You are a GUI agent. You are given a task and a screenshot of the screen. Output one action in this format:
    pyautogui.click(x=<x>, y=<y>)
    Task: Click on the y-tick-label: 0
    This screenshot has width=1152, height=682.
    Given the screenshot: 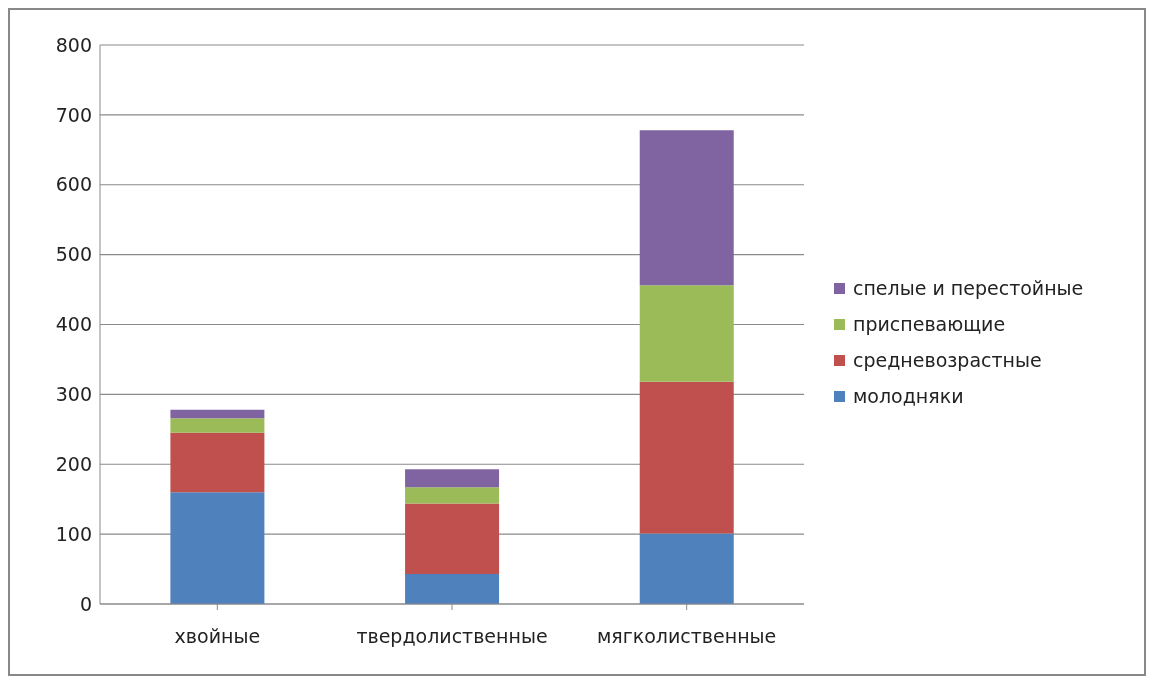 What is the action you would take?
    pyautogui.click(x=85, y=603)
    